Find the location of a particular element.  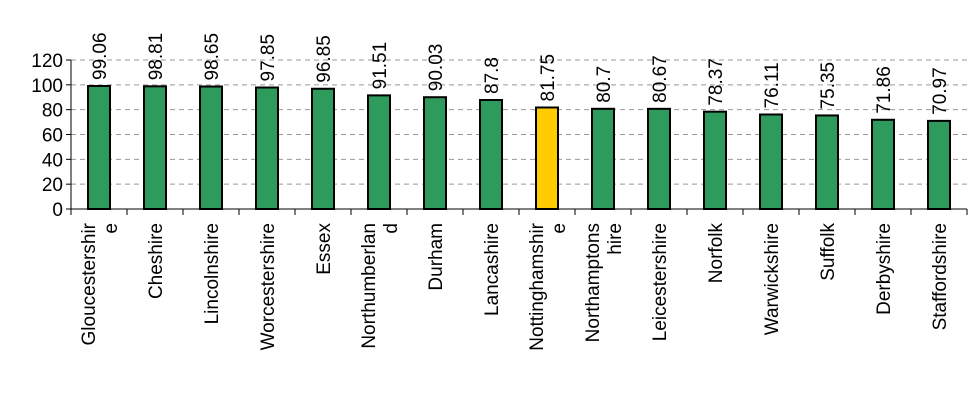

data-label: 91.51 is located at coordinates (380, 66).